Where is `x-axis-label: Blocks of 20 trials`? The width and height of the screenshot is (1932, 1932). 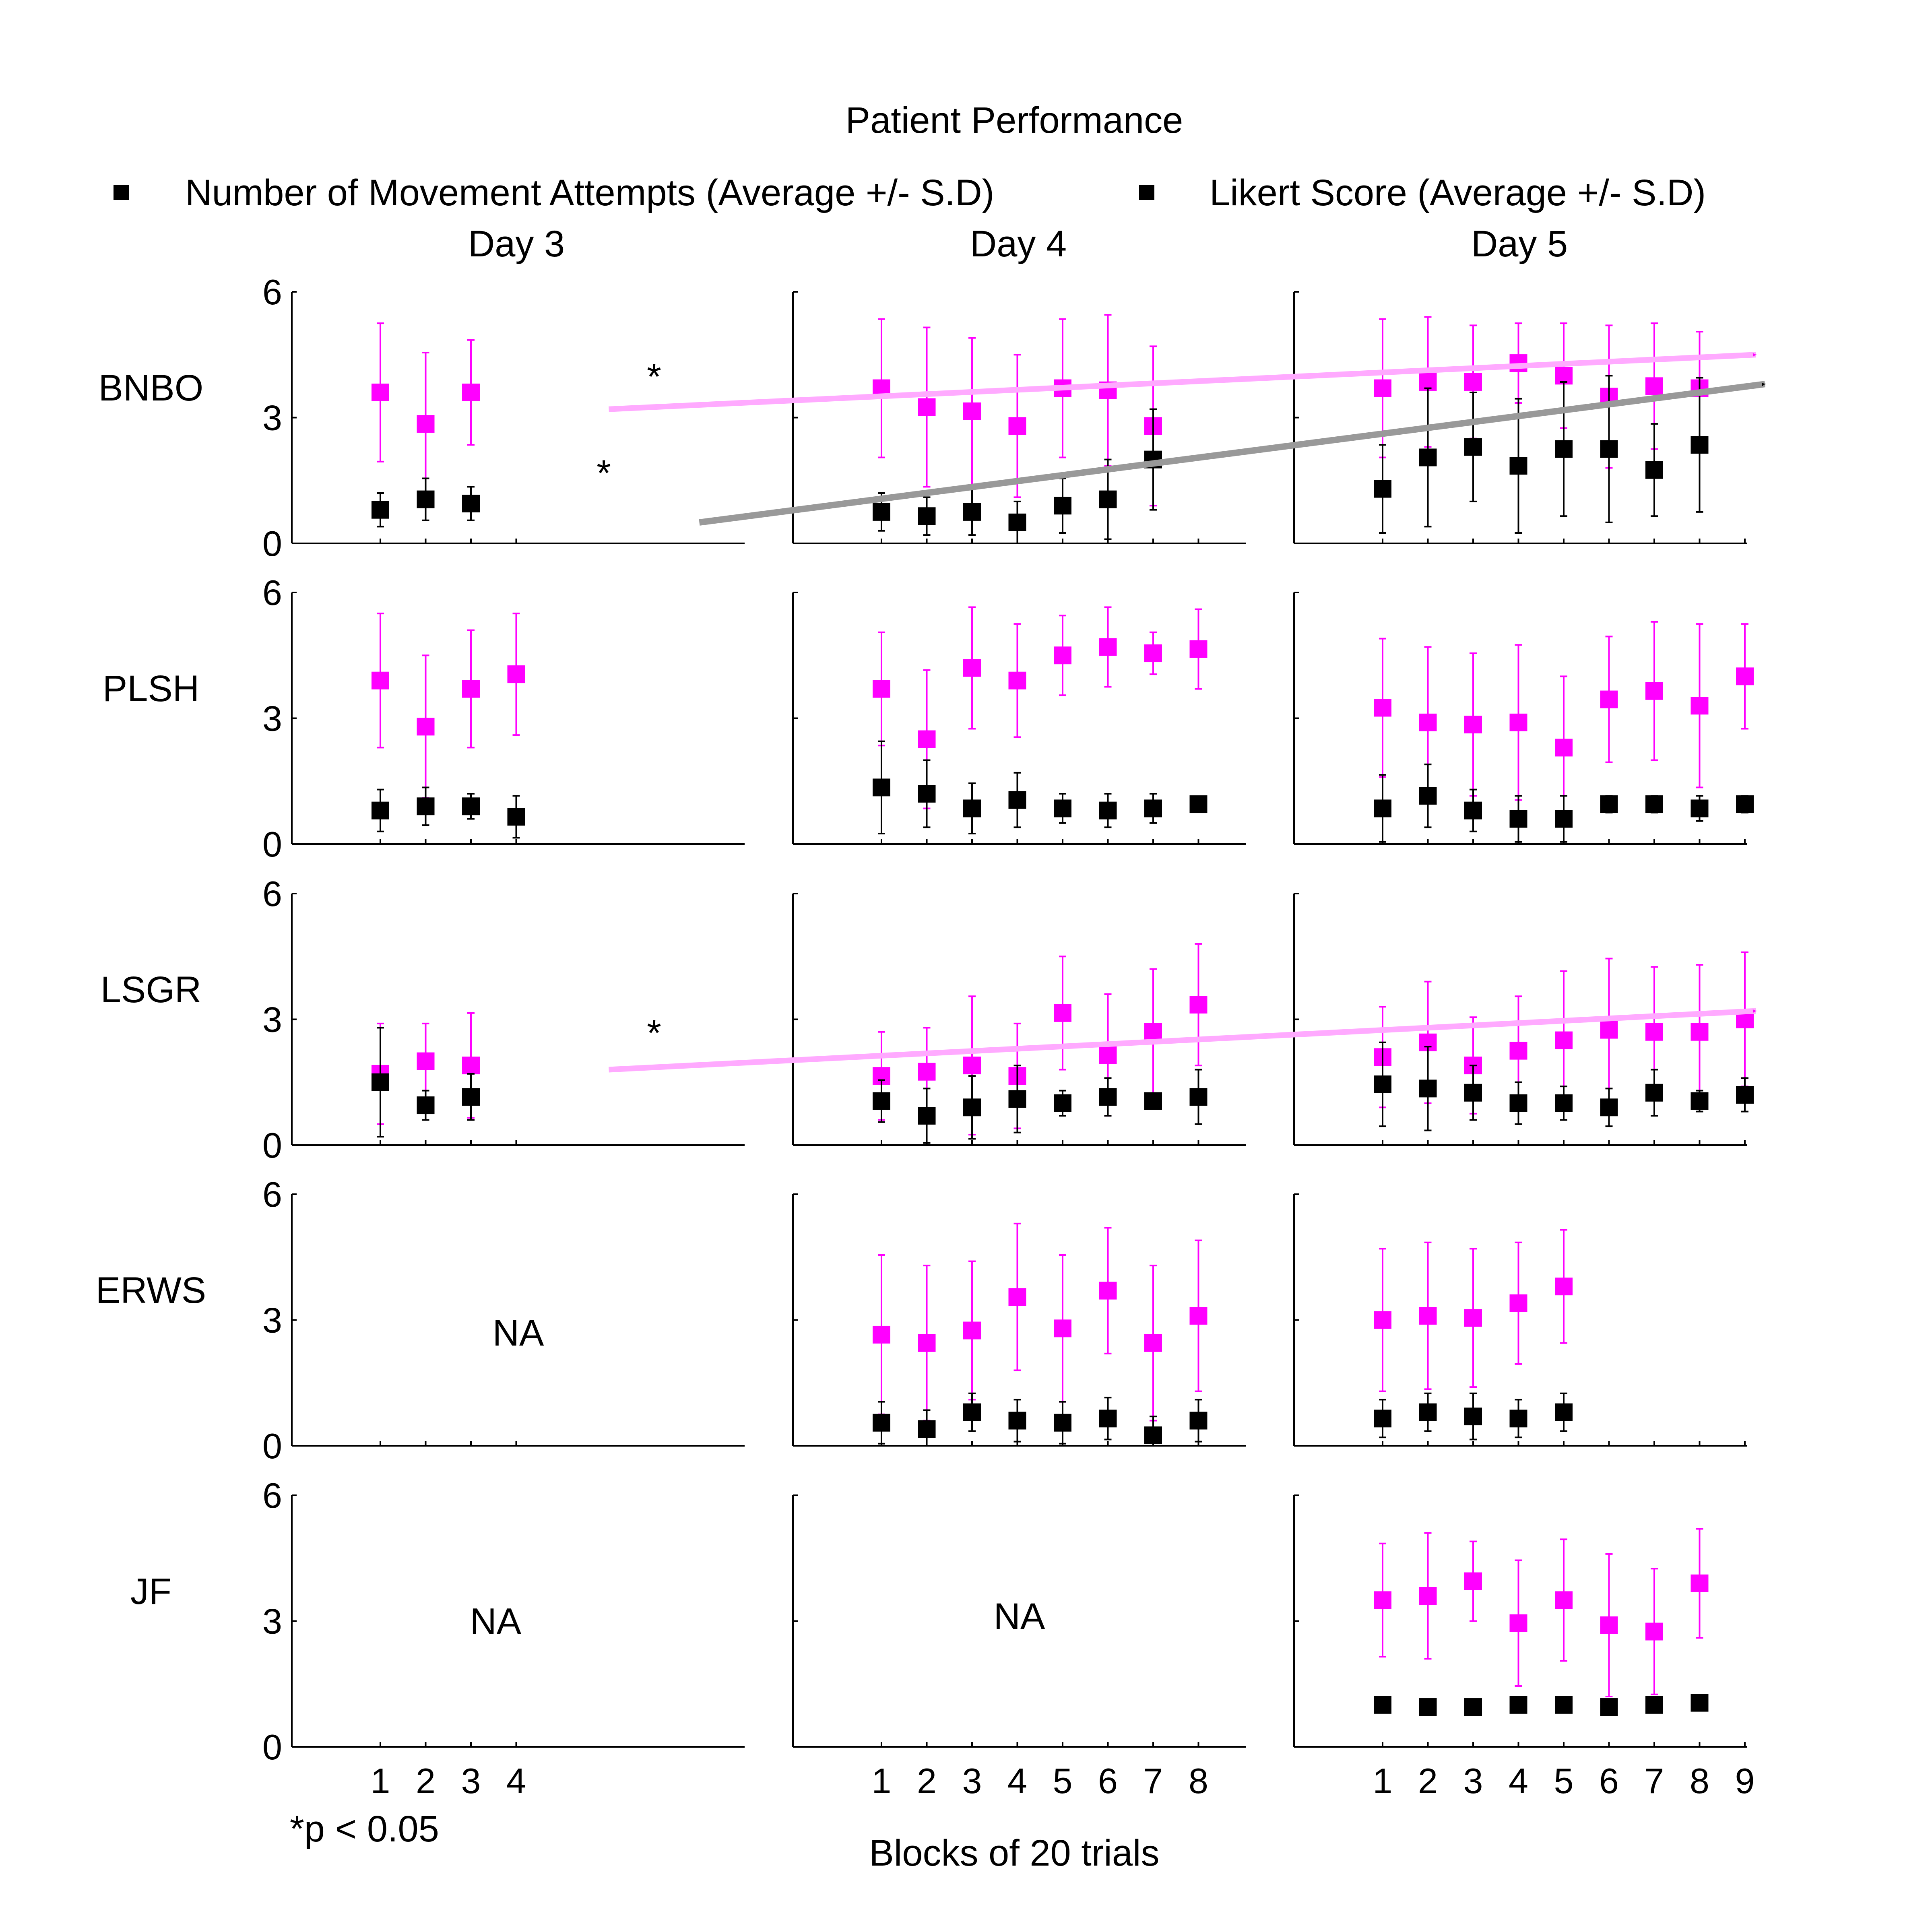
x-axis-label: Blocks of 20 trials is located at coordinates (1014, 1853).